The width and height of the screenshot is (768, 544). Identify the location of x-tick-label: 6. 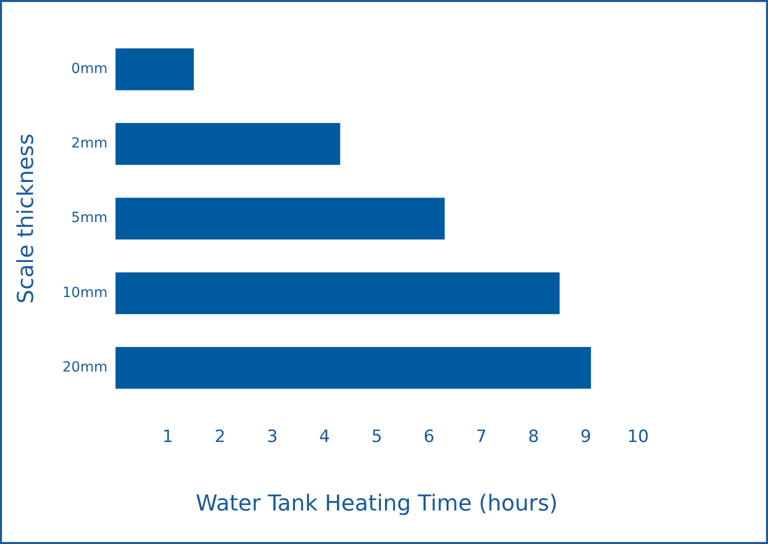
(429, 436).